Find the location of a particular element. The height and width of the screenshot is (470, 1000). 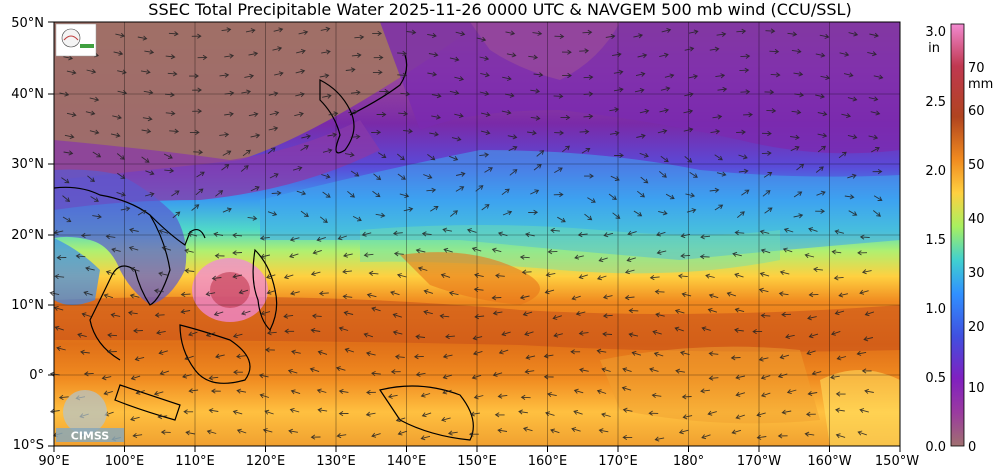

lon-label: 170°E is located at coordinates (618, 461).